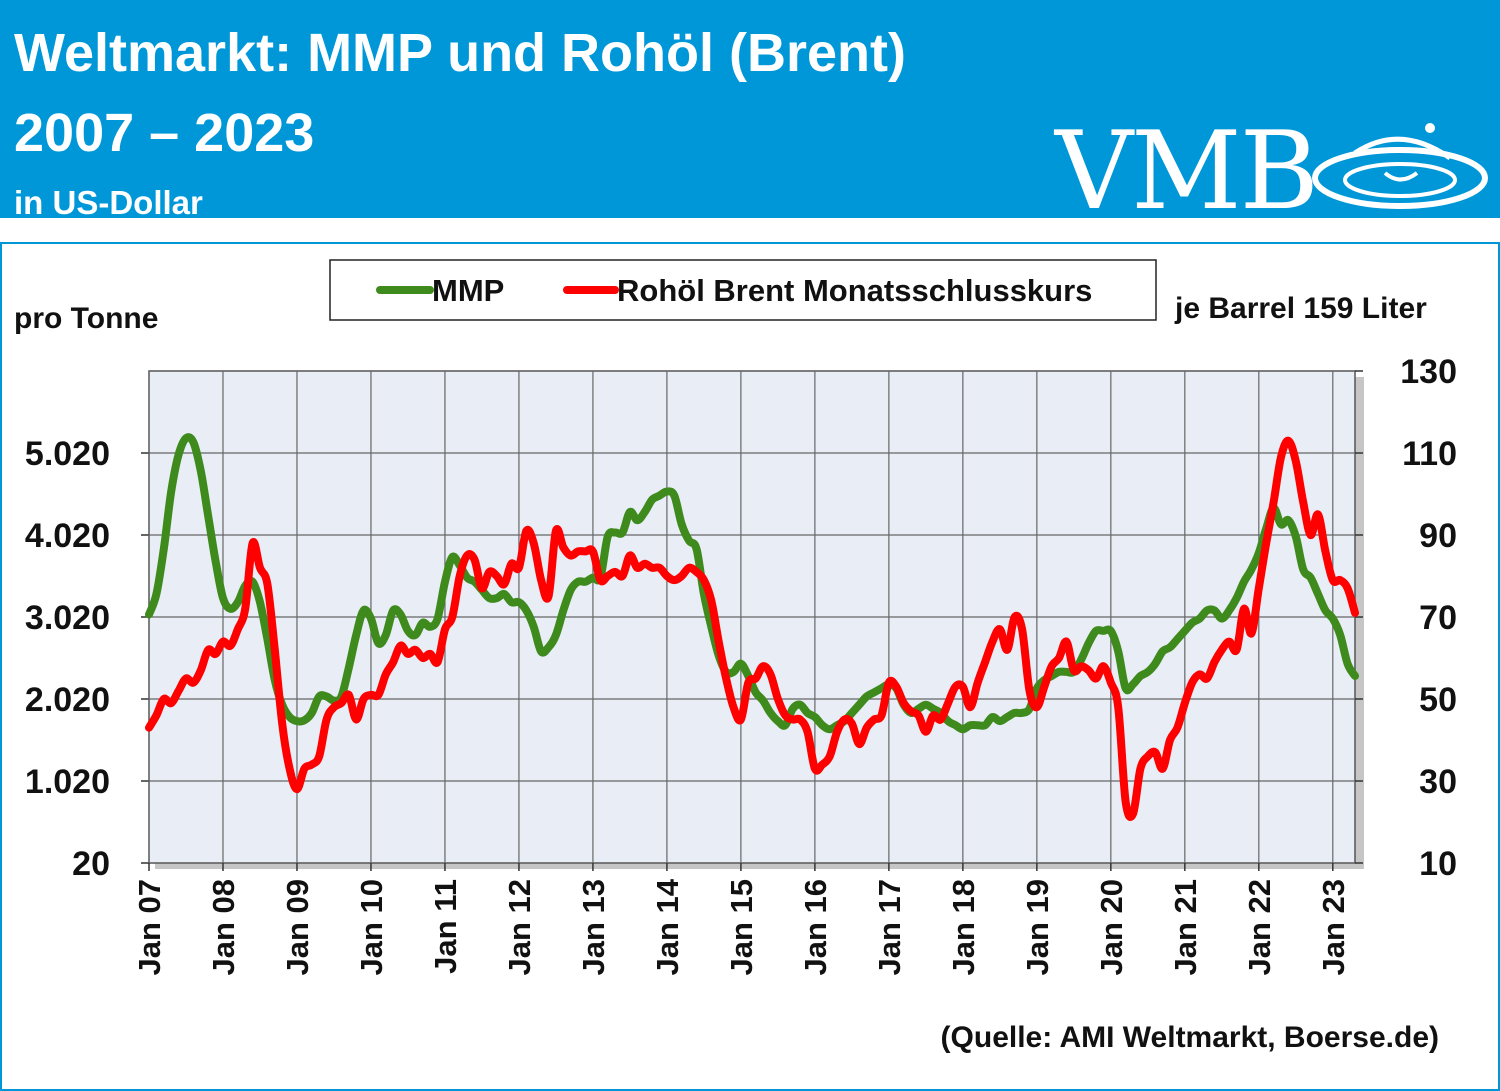  What do you see at coordinates (108, 201) in the screenshot?
I see `chart-subtitle: in US-Dollar` at bounding box center [108, 201].